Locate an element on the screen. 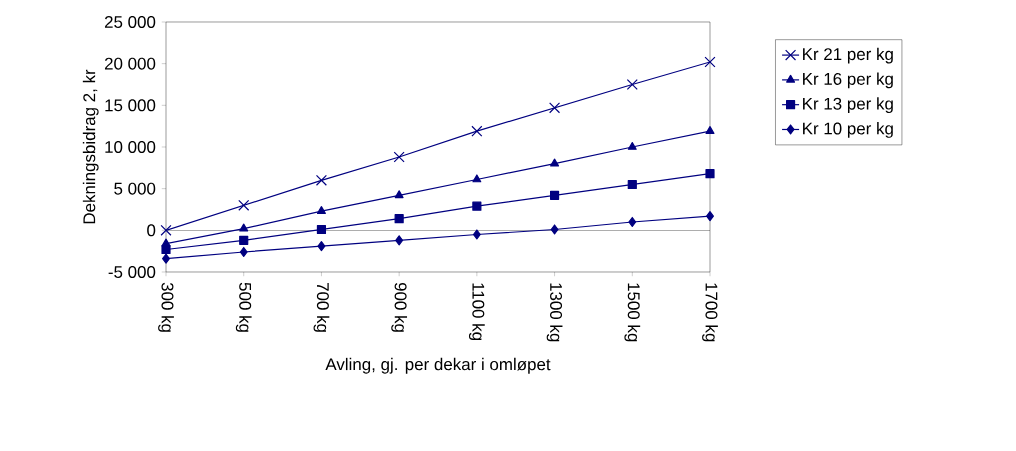  y-tick-label: -5 000 is located at coordinates (132, 271).